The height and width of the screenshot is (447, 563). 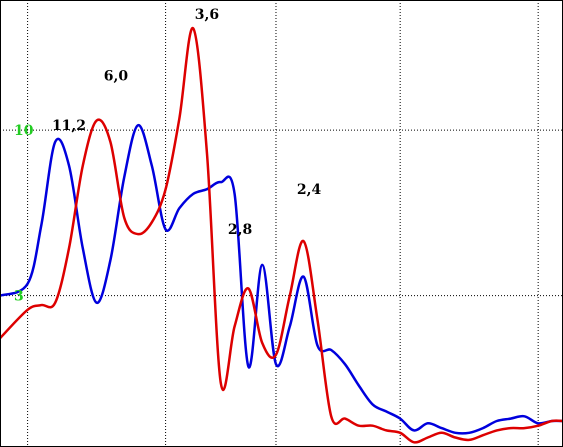 I want to click on data-label-4: 2,4, so click(x=309, y=190).